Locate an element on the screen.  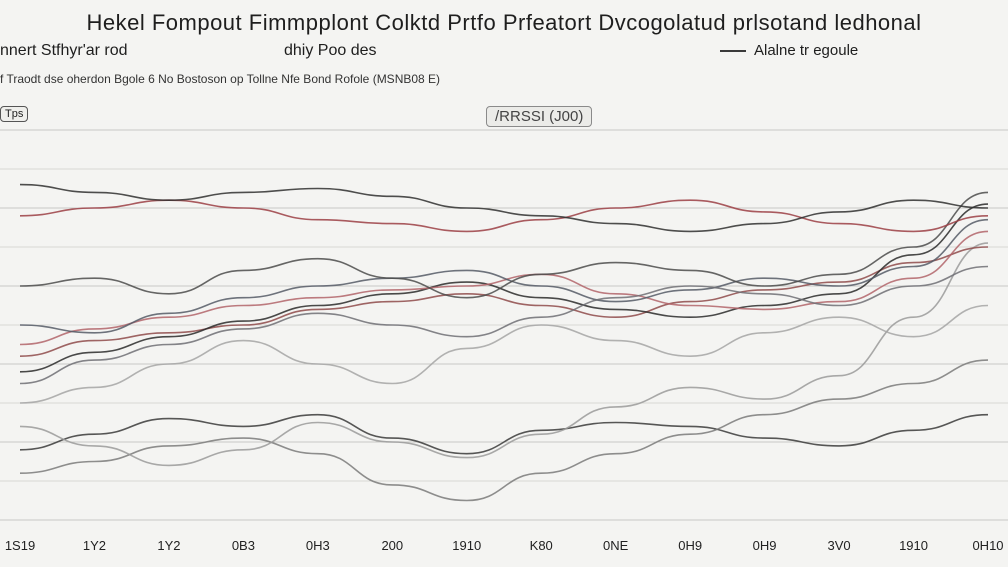
chart-subtitle-left: nnert Stfhyr'ar rod is located at coordinates (64, 50).